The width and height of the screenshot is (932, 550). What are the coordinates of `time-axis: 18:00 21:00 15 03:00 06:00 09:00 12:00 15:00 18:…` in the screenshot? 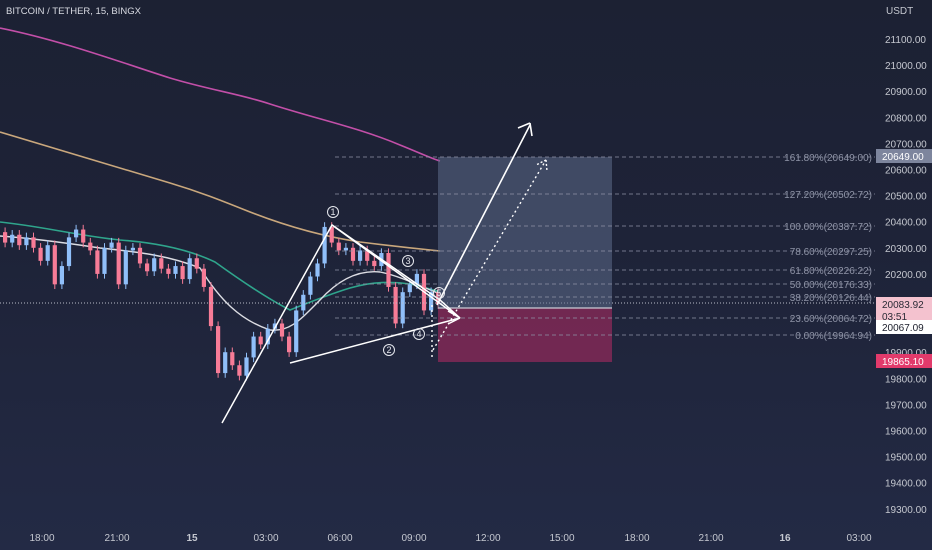 It's located at (450, 538).